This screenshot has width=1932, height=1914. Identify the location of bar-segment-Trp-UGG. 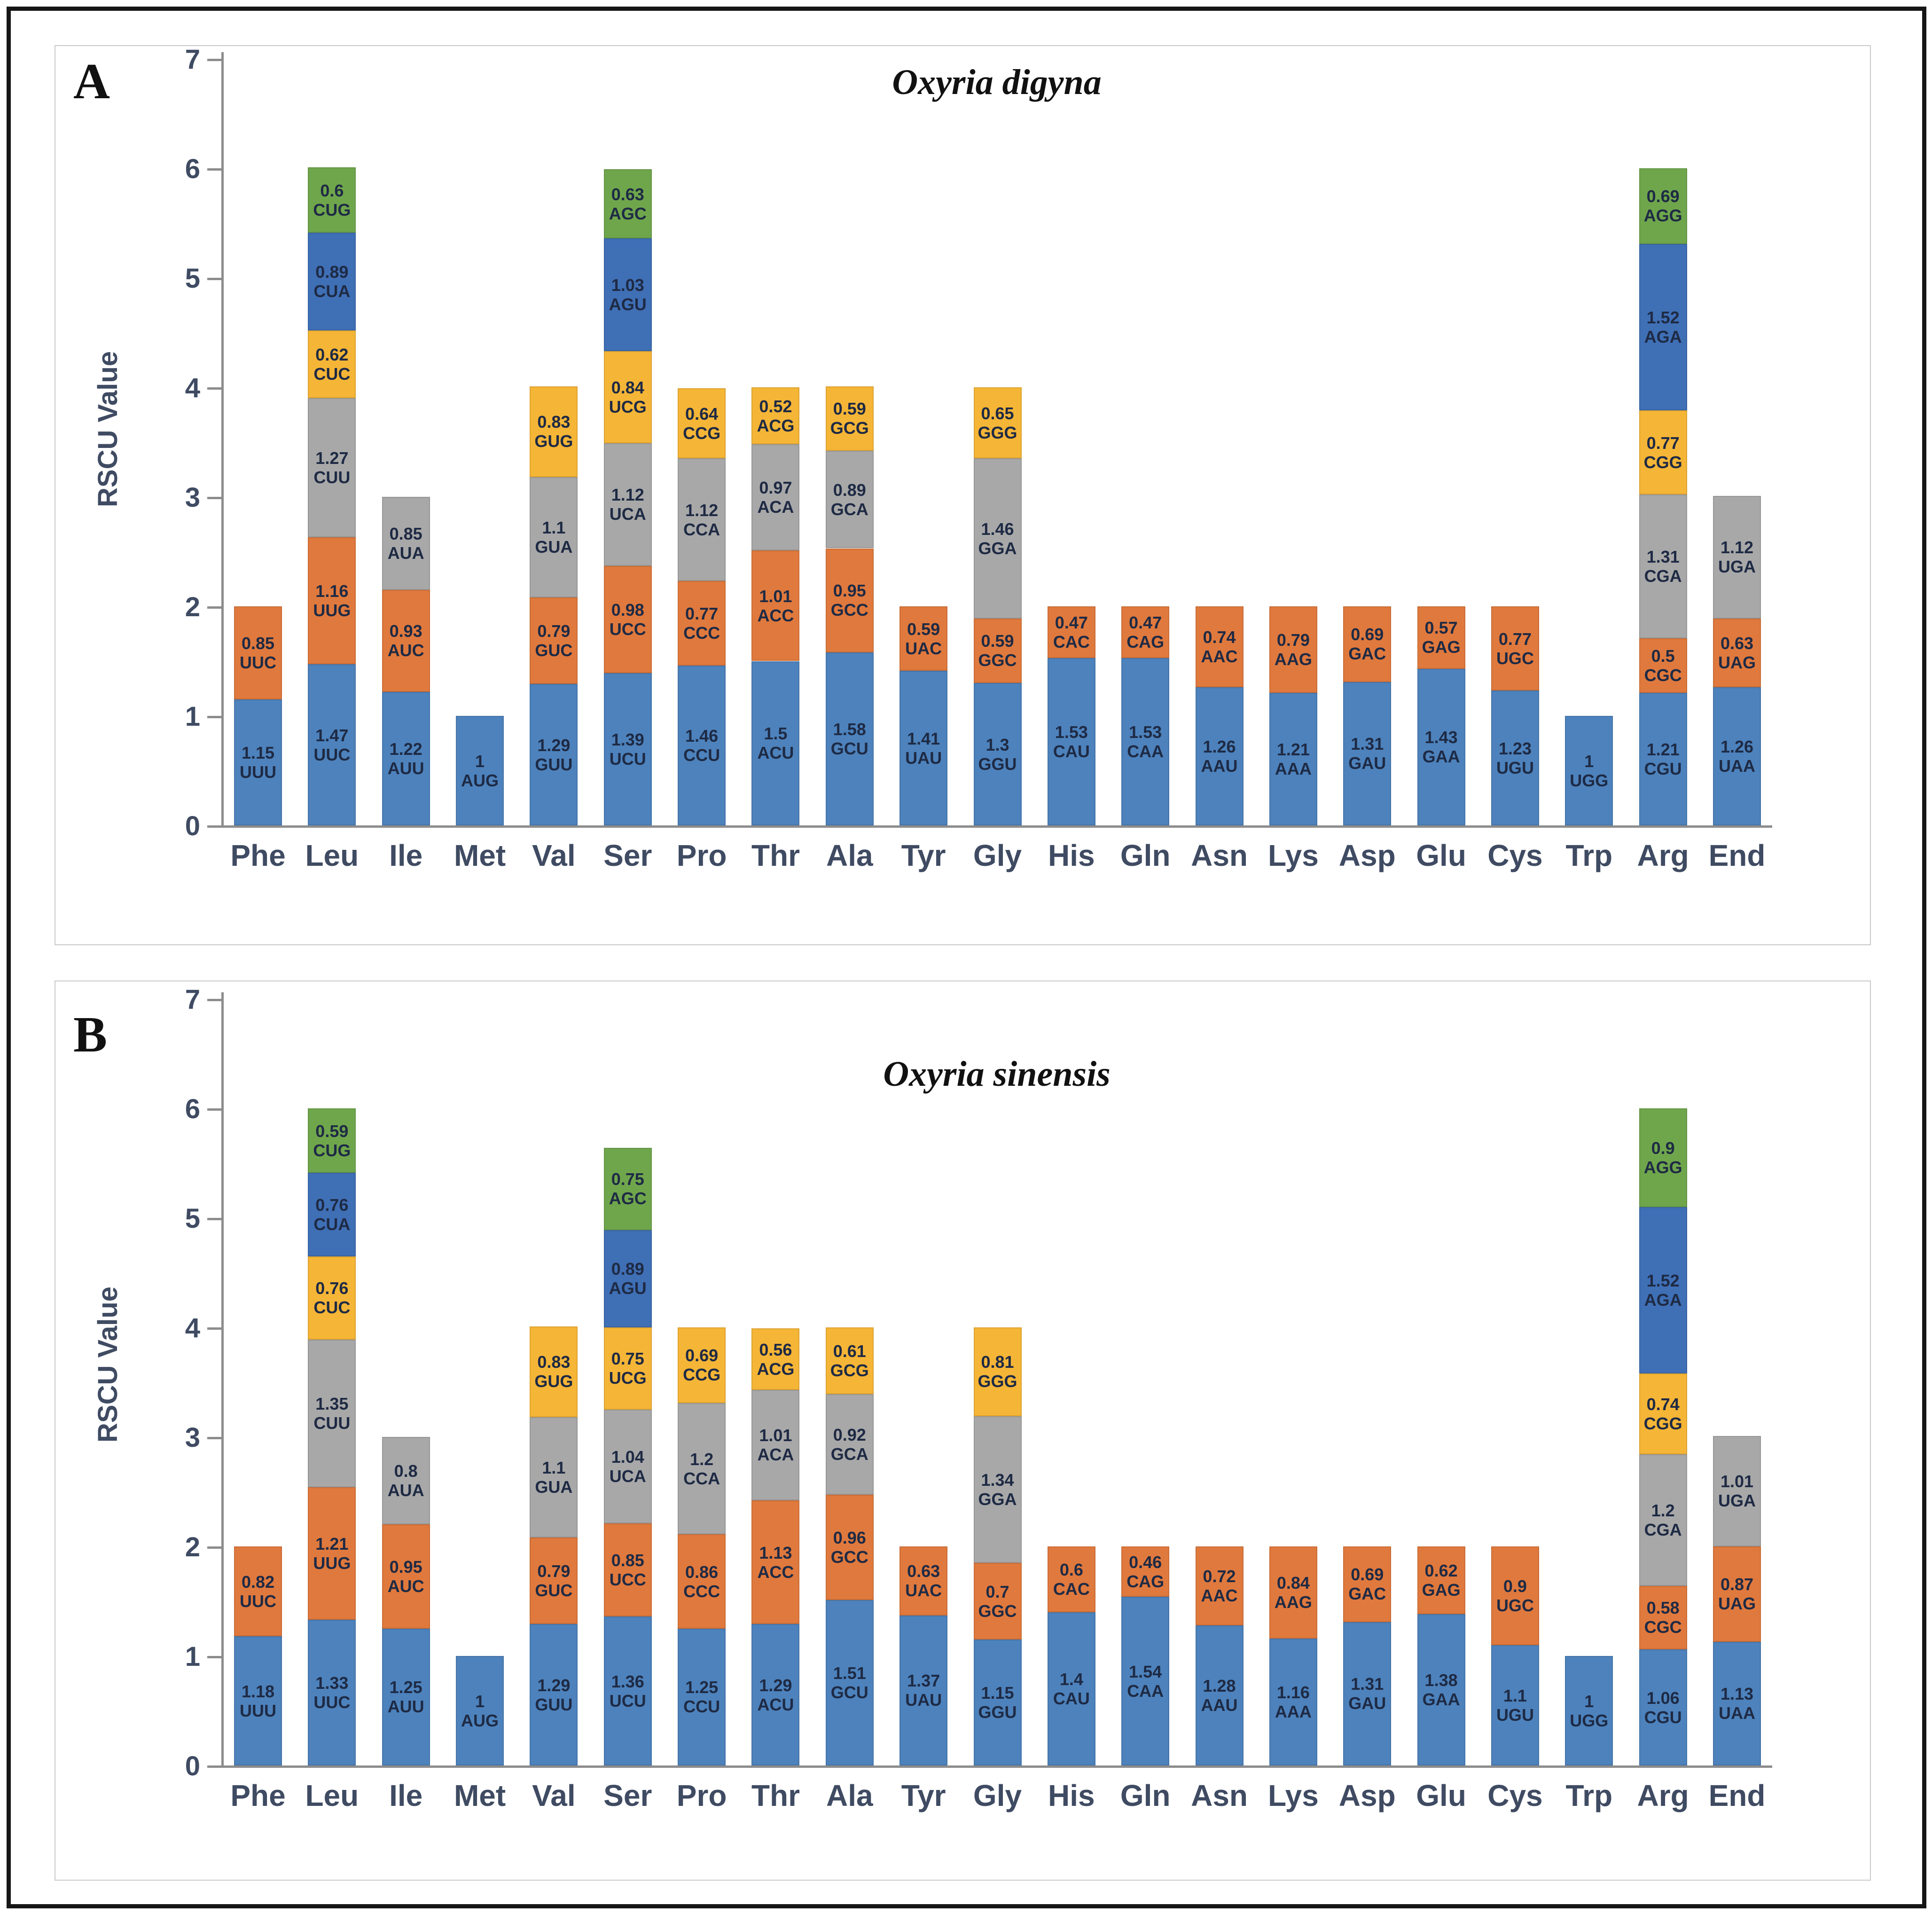
(1589, 770).